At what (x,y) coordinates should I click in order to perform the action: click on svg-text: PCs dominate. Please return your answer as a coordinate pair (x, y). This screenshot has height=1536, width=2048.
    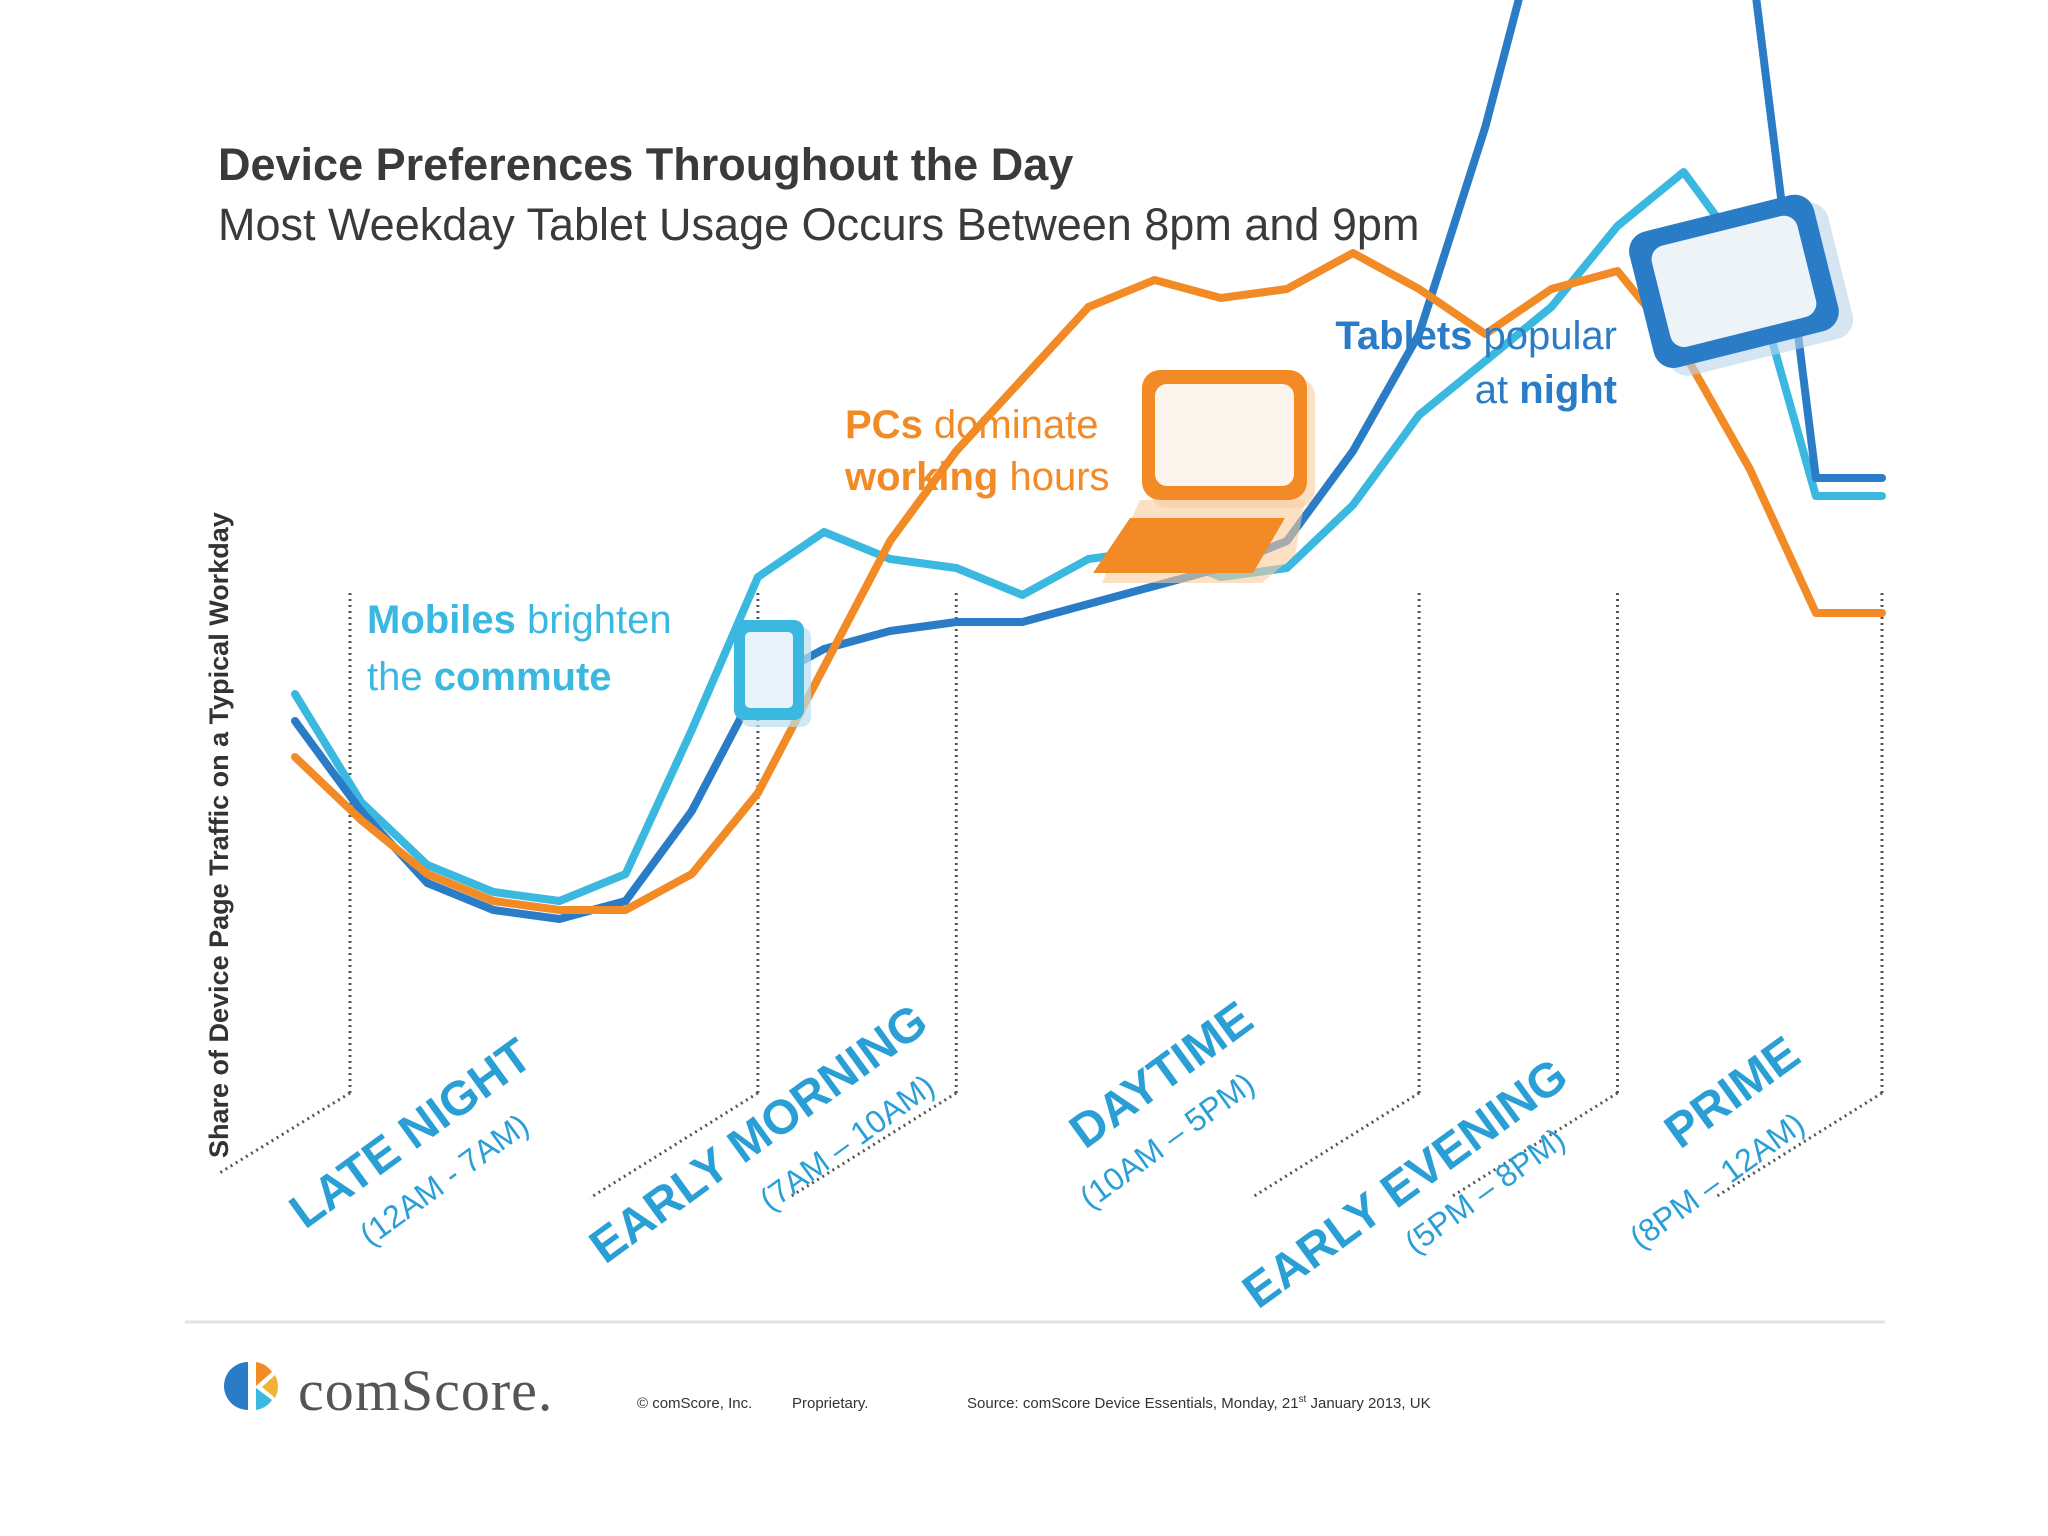
    Looking at the image, I should click on (971, 425).